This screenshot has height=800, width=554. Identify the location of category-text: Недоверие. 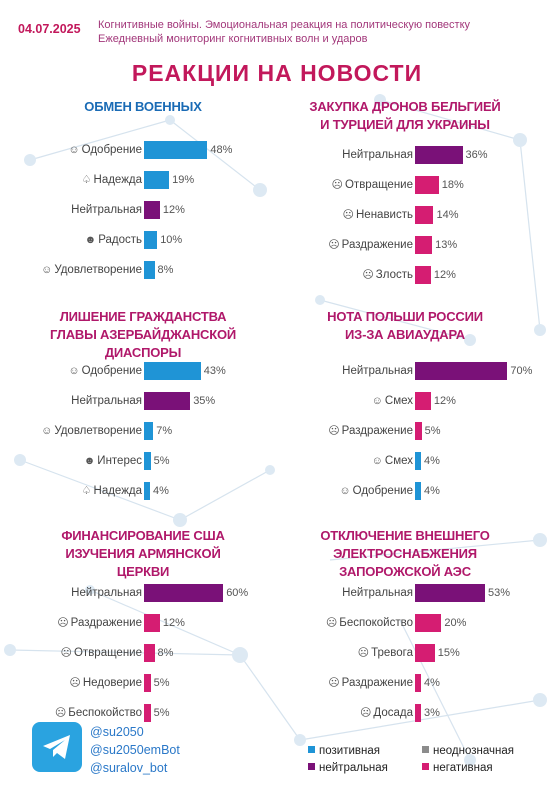
(112, 683).